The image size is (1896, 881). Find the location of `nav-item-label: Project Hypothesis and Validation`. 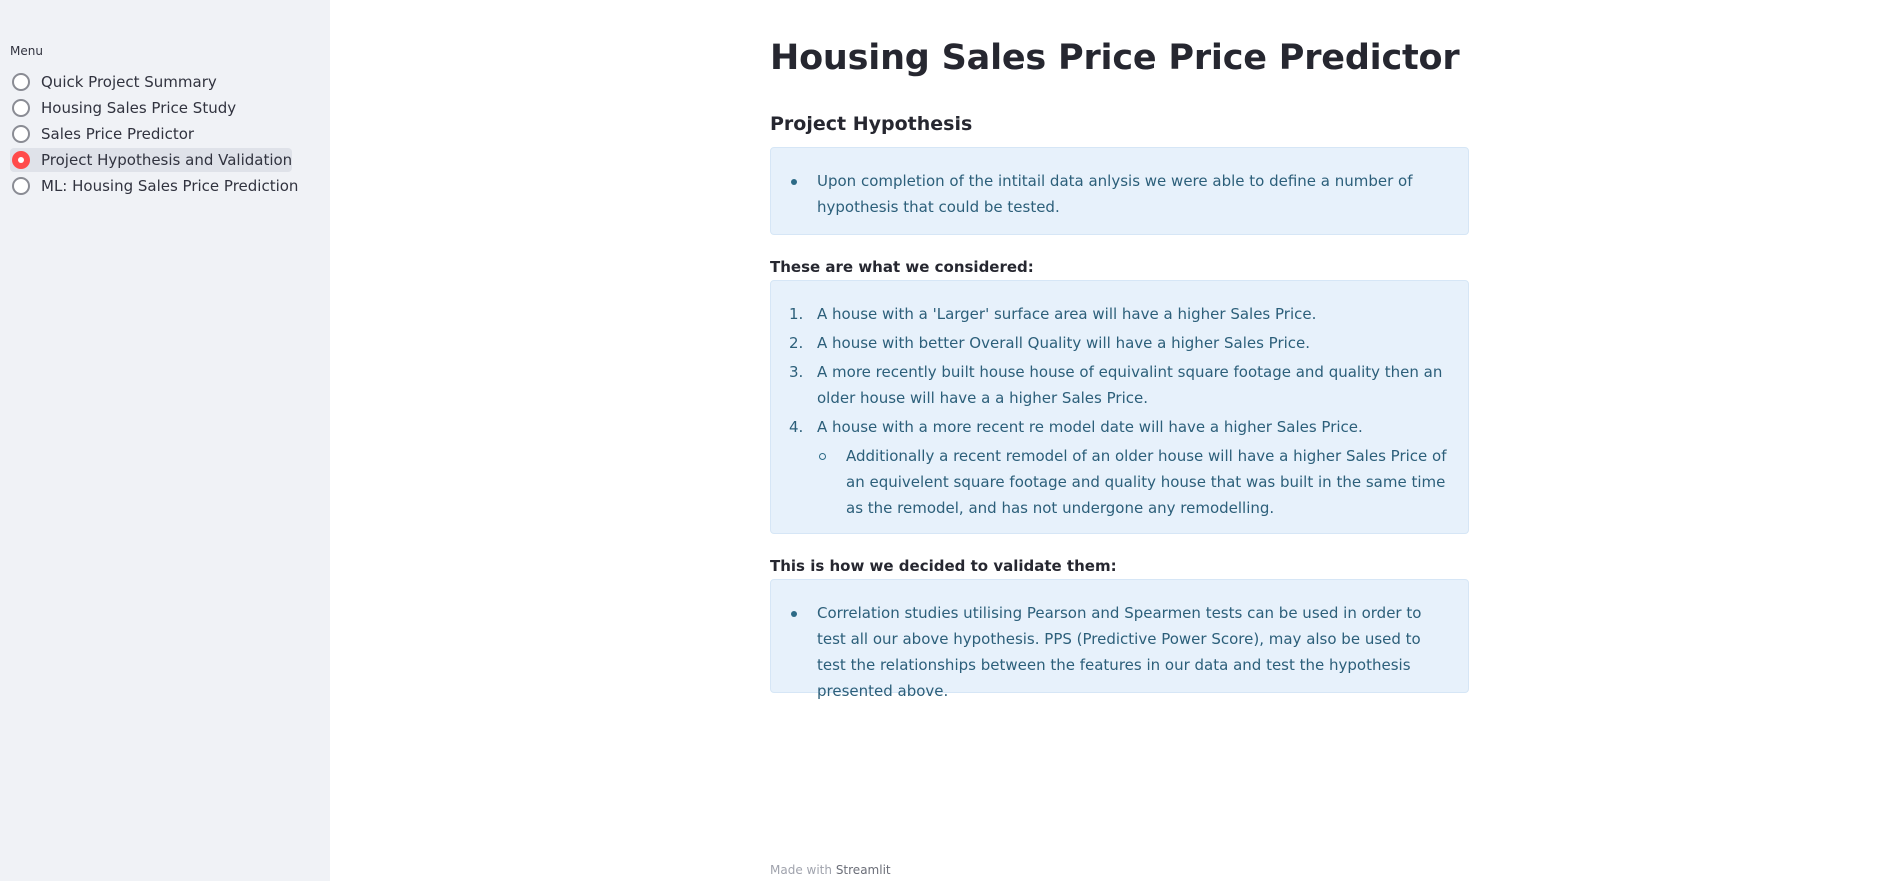

nav-item-label: Project Hypothesis and Validation is located at coordinates (167, 160).